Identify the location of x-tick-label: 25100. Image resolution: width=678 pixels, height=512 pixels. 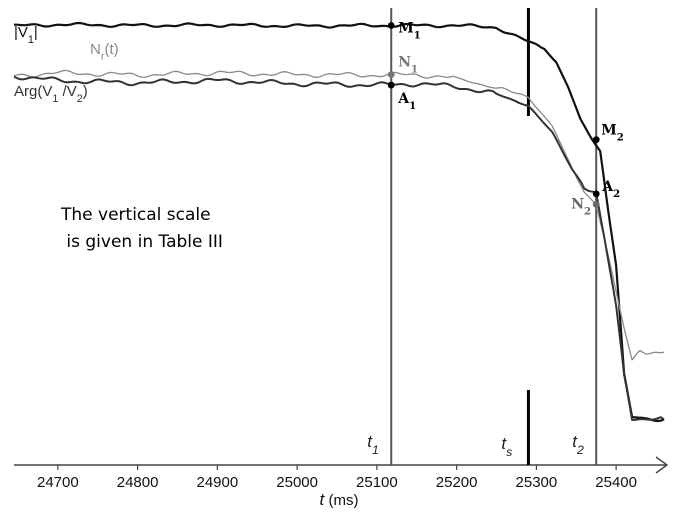
(377, 482).